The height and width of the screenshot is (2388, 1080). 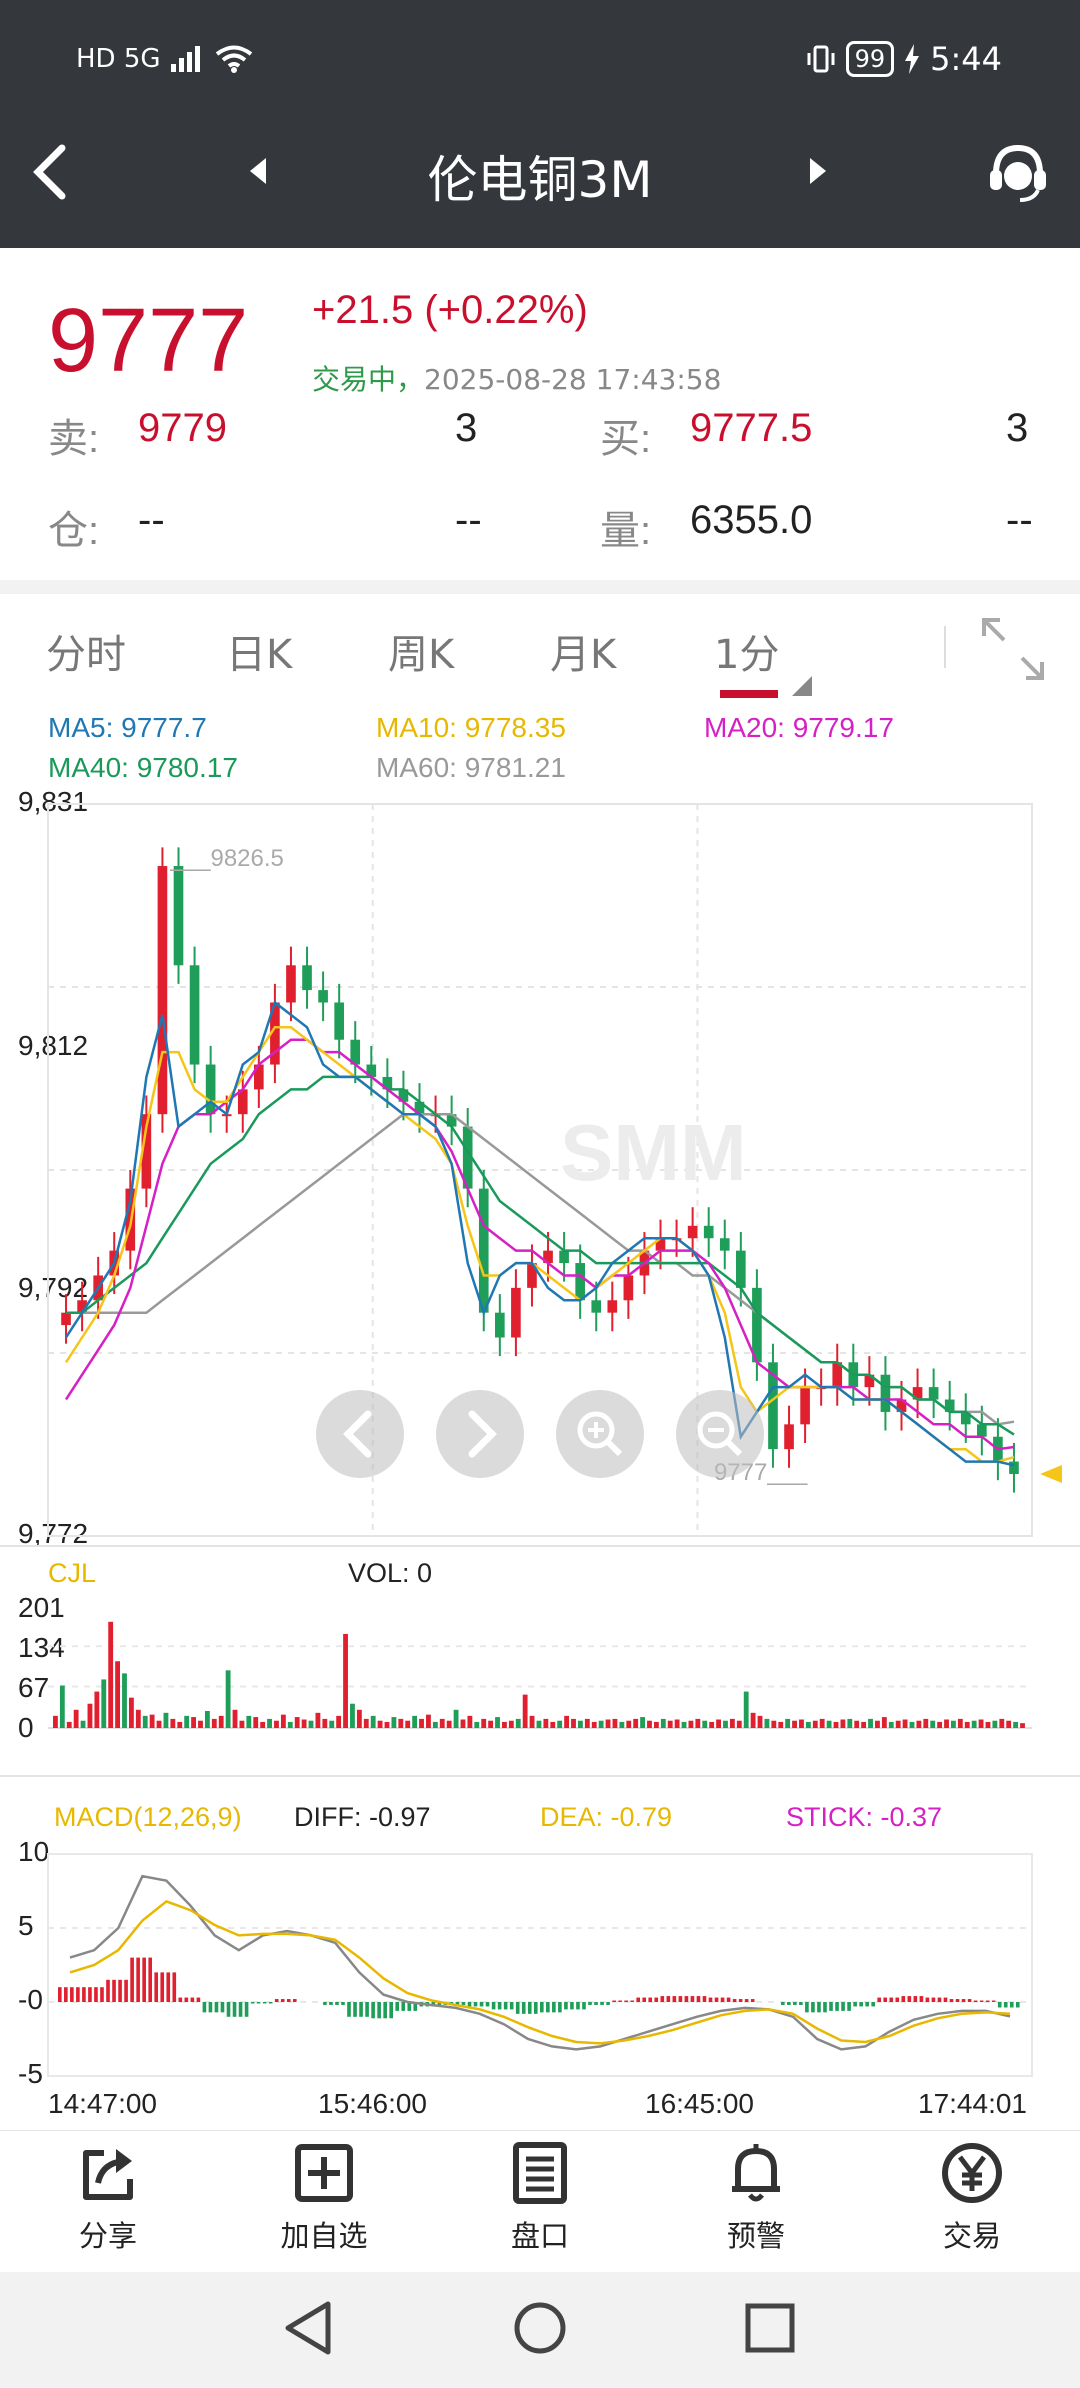 What do you see at coordinates (34, 1687) in the screenshot?
I see `vol-tick-label: 67` at bounding box center [34, 1687].